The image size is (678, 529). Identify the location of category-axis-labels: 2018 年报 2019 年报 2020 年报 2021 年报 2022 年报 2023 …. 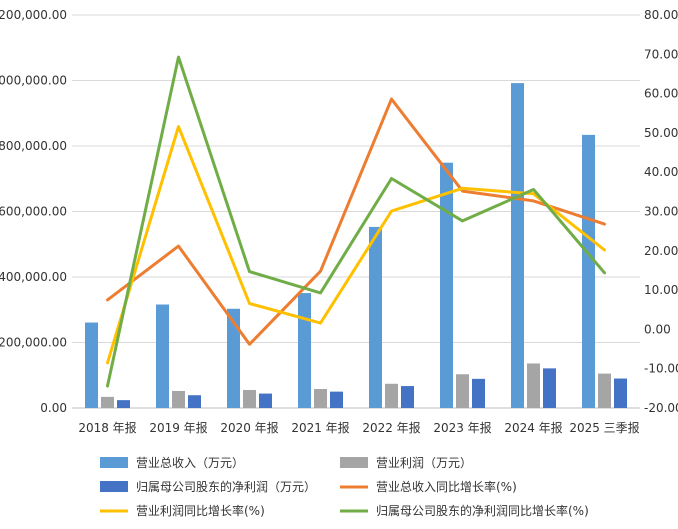
(358, 427).